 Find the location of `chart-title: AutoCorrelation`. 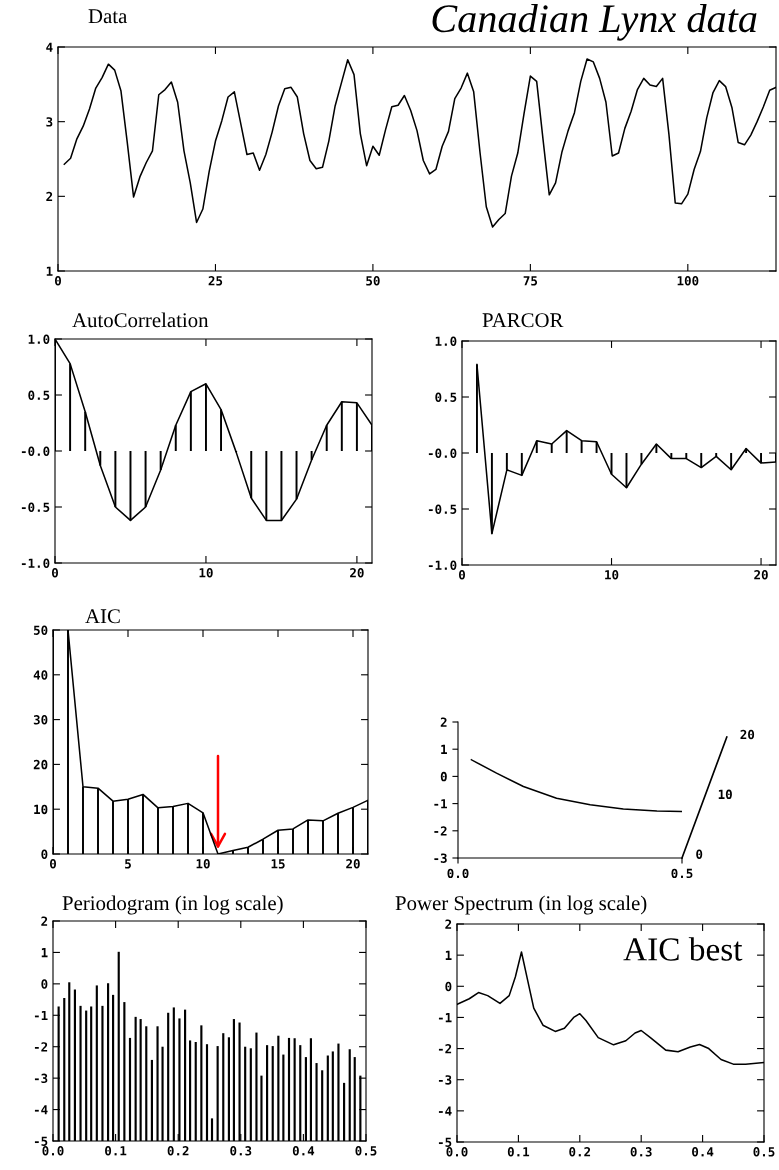

chart-title: AutoCorrelation is located at coordinates (140, 320).